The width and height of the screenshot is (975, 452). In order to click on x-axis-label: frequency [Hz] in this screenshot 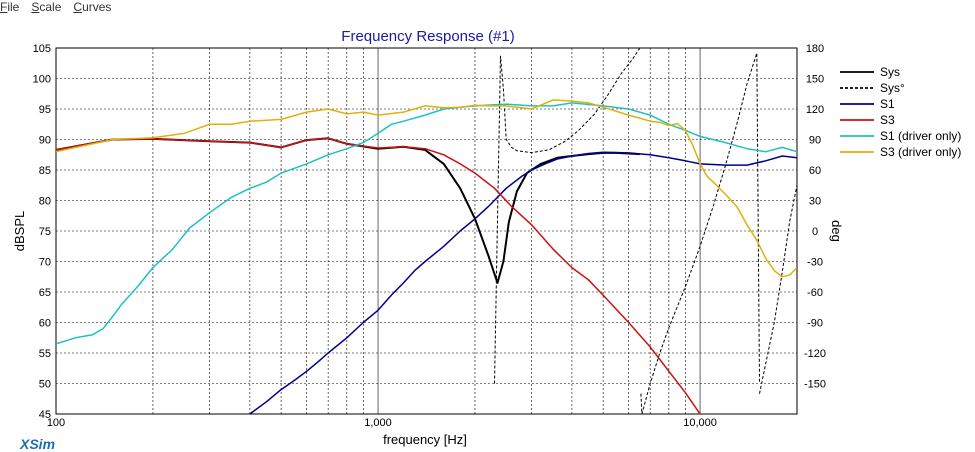, I will do `click(425, 439)`.